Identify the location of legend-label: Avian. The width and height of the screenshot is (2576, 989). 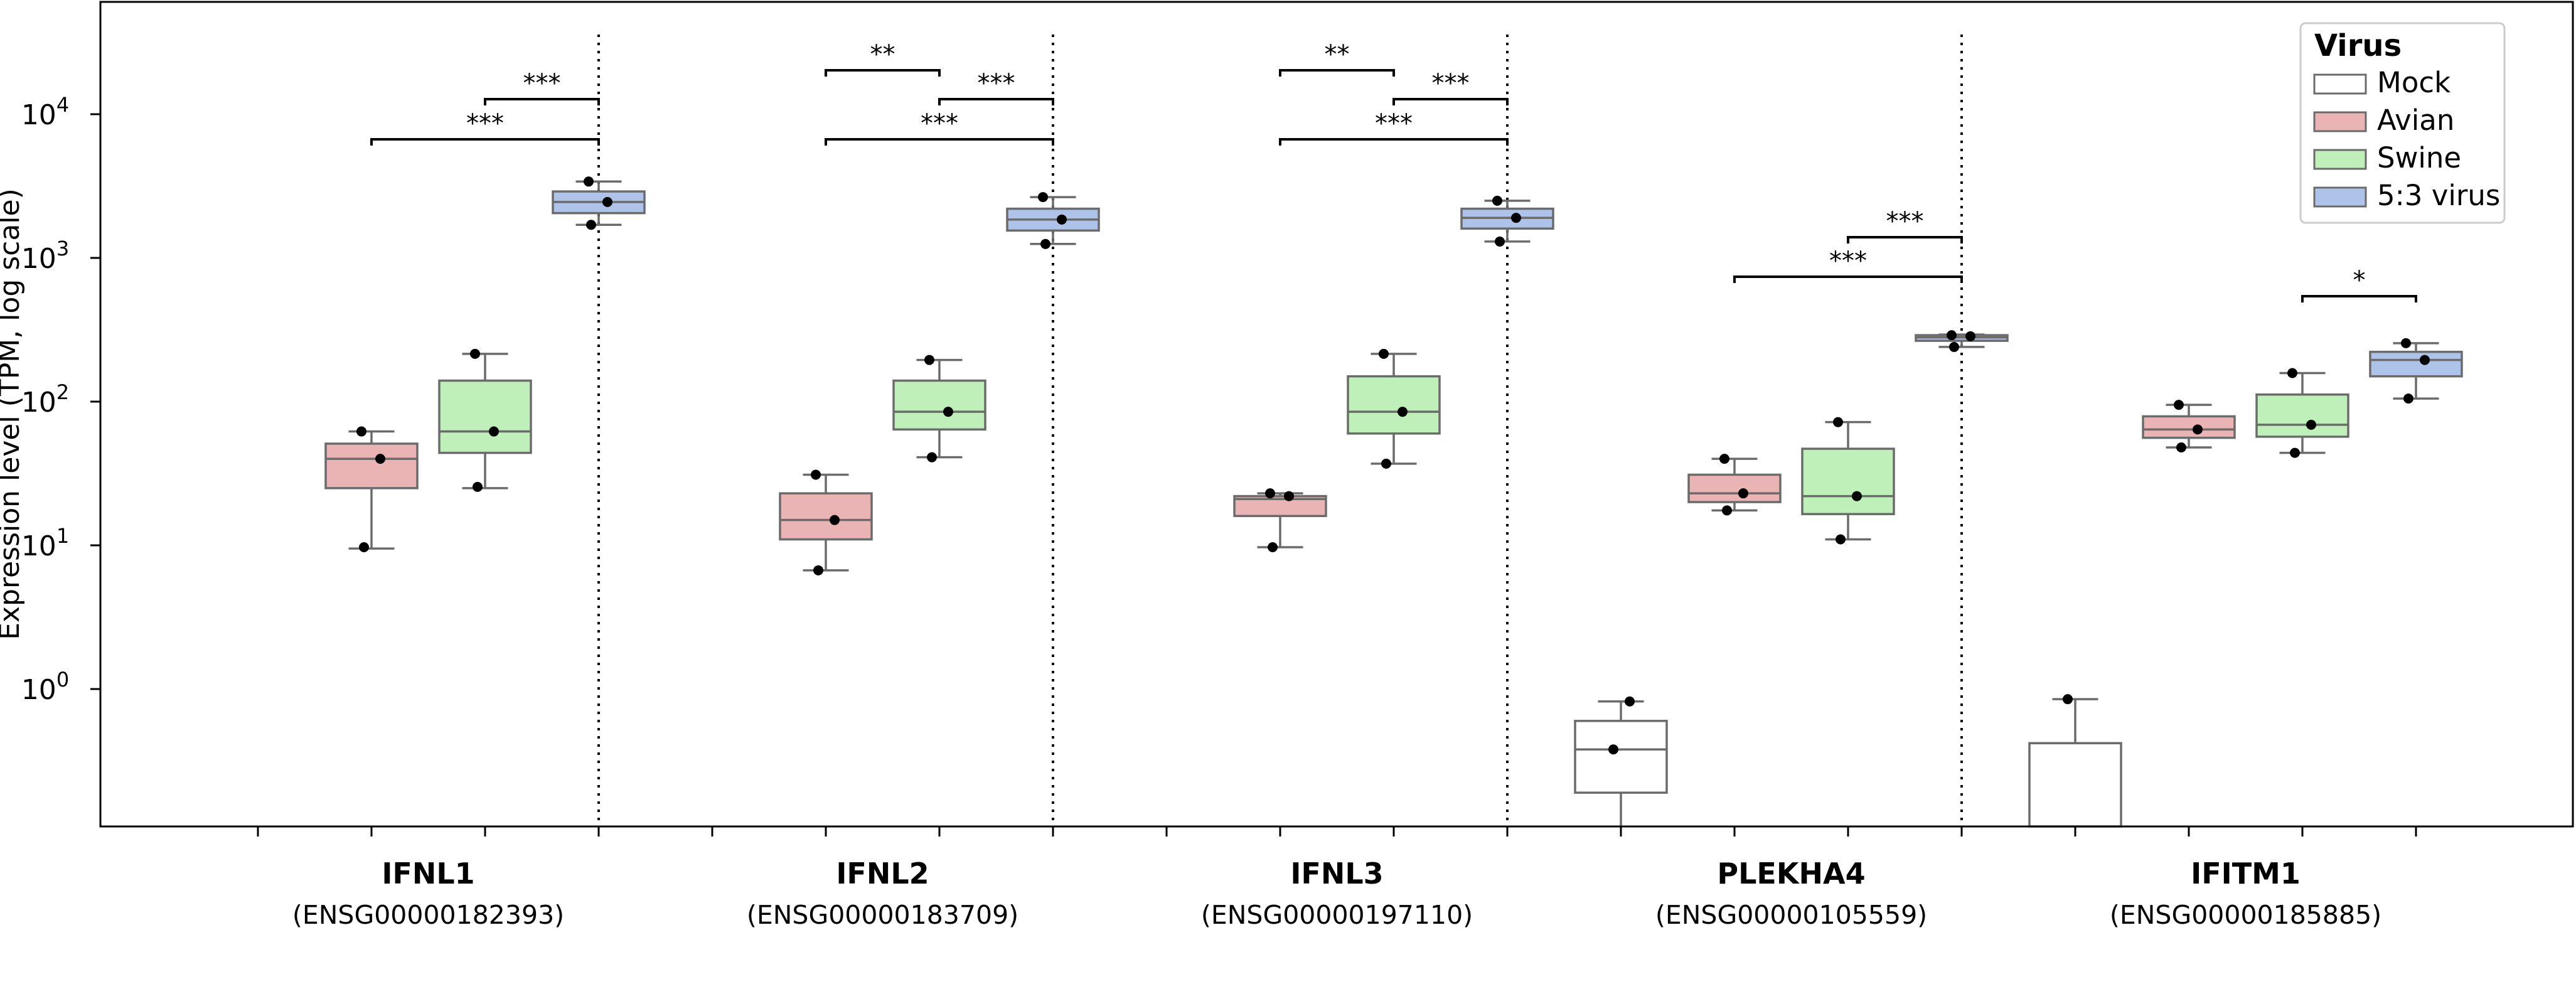
(2415, 120).